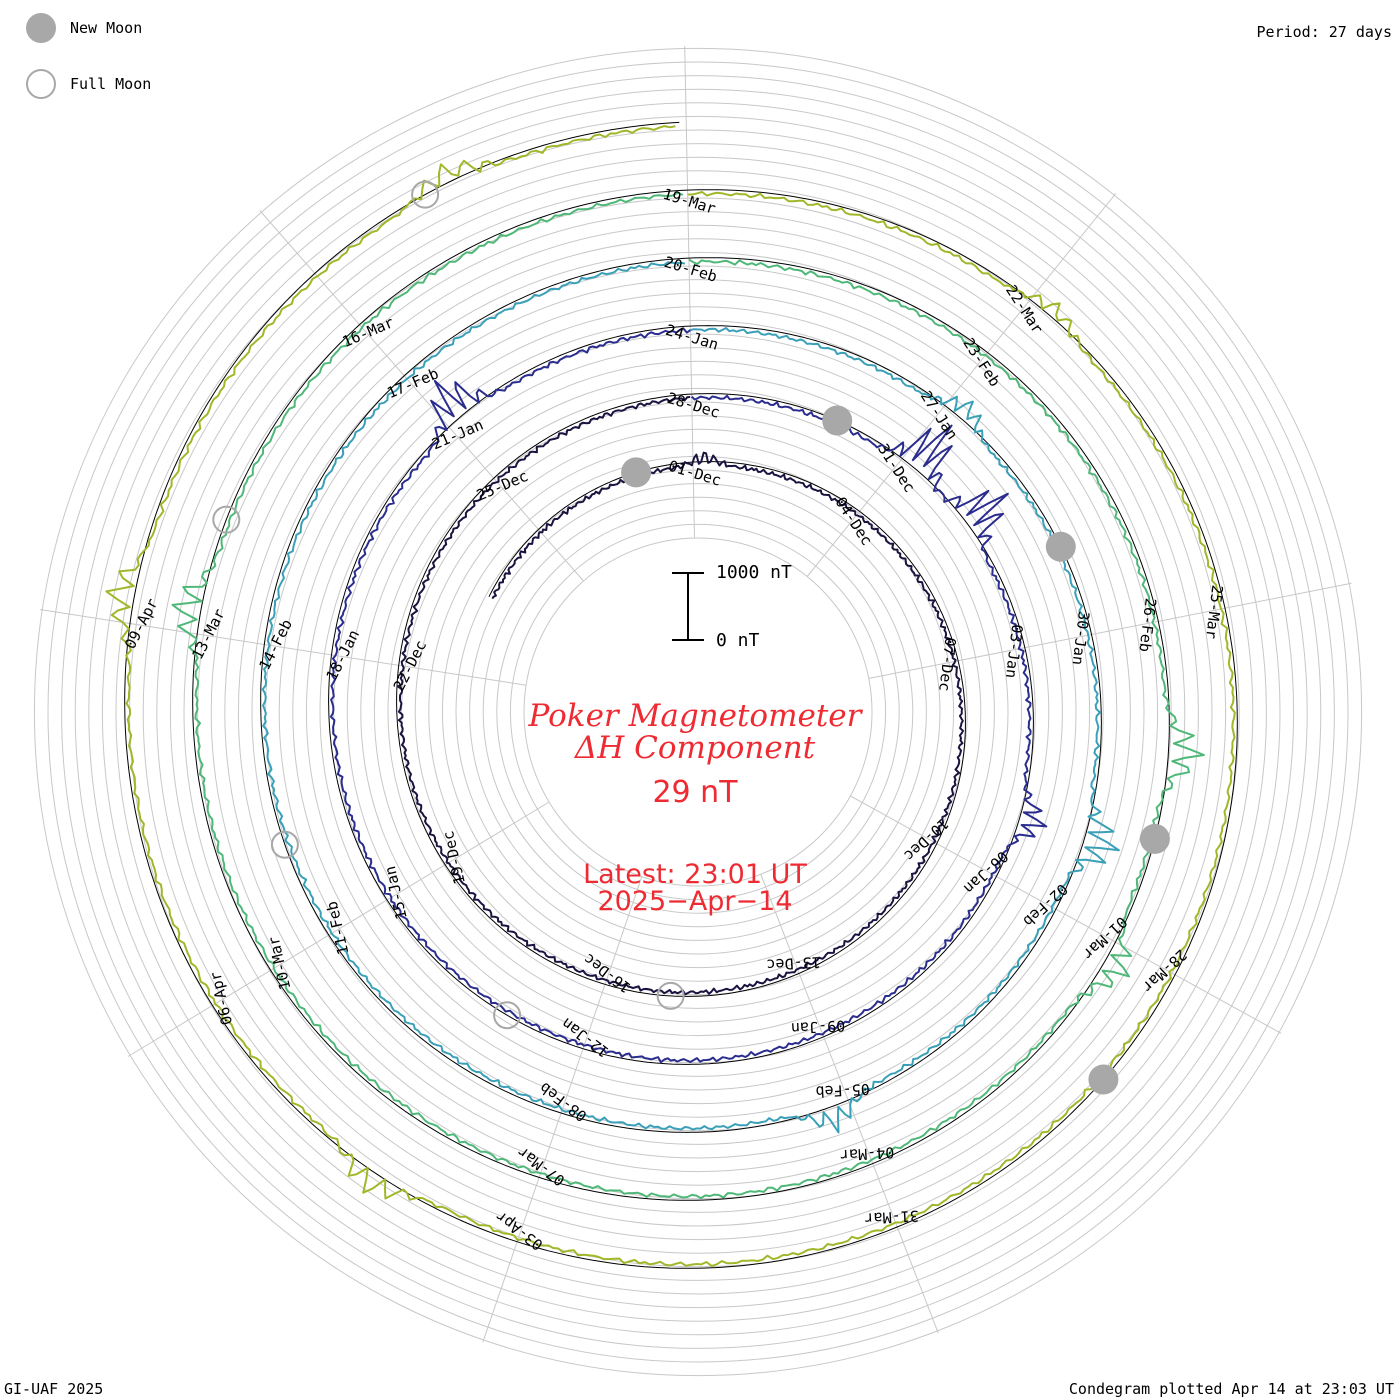  I want to click on scale-bottom-label: 0 nT, so click(738, 640).